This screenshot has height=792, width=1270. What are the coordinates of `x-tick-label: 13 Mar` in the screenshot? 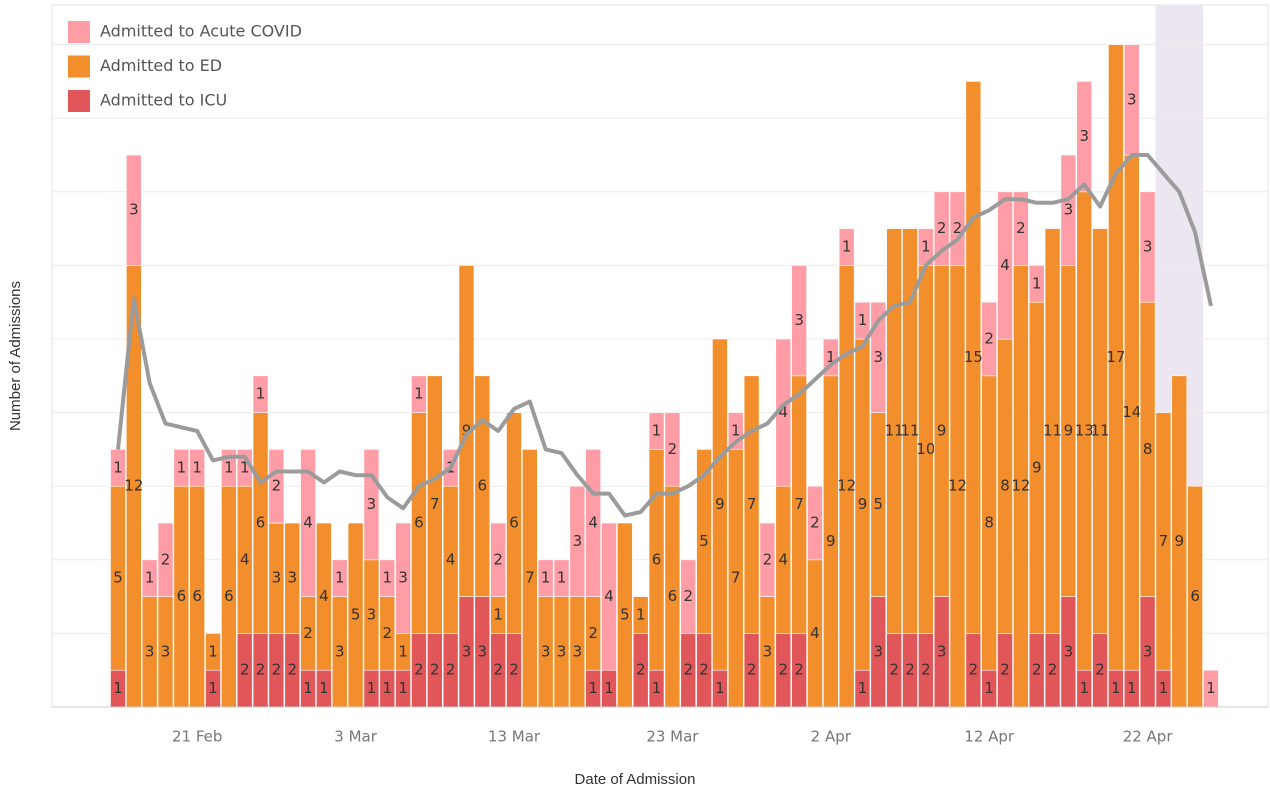 It's located at (514, 737).